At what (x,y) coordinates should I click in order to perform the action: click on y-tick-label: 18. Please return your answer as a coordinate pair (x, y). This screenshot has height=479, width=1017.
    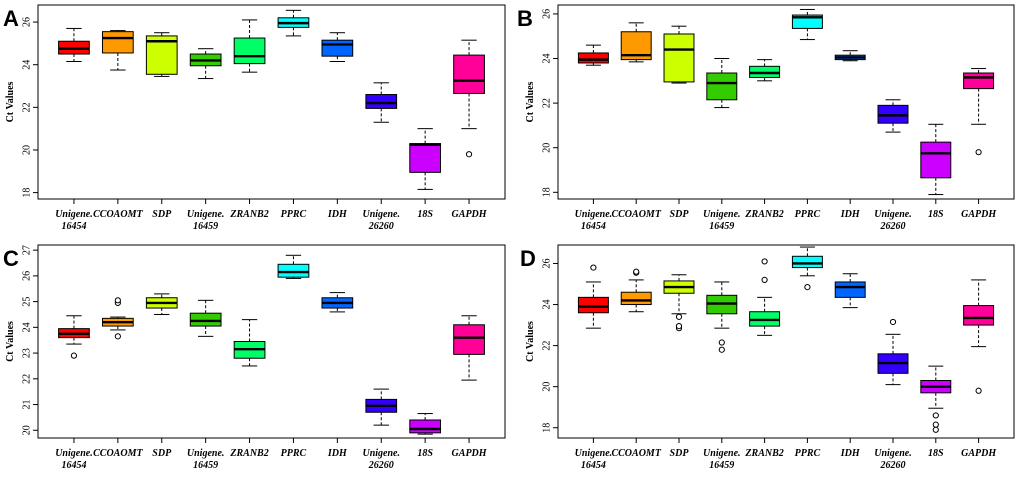
    Looking at the image, I should click on (546, 428).